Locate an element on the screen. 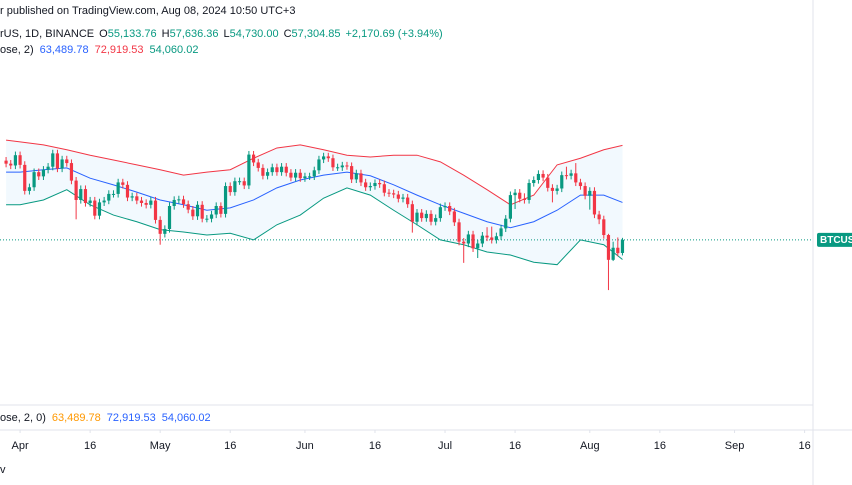 This screenshot has height=485, width=852. indicator-name: ose, 2, 0) is located at coordinates (23, 418).